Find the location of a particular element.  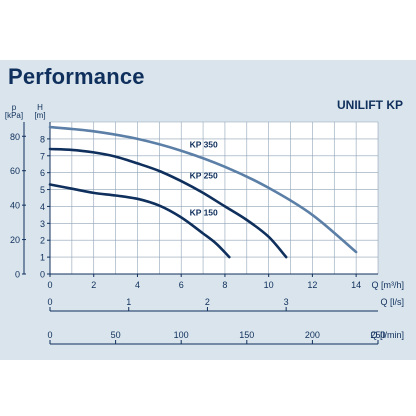

lmin-tick-label: 0 is located at coordinates (49, 335).